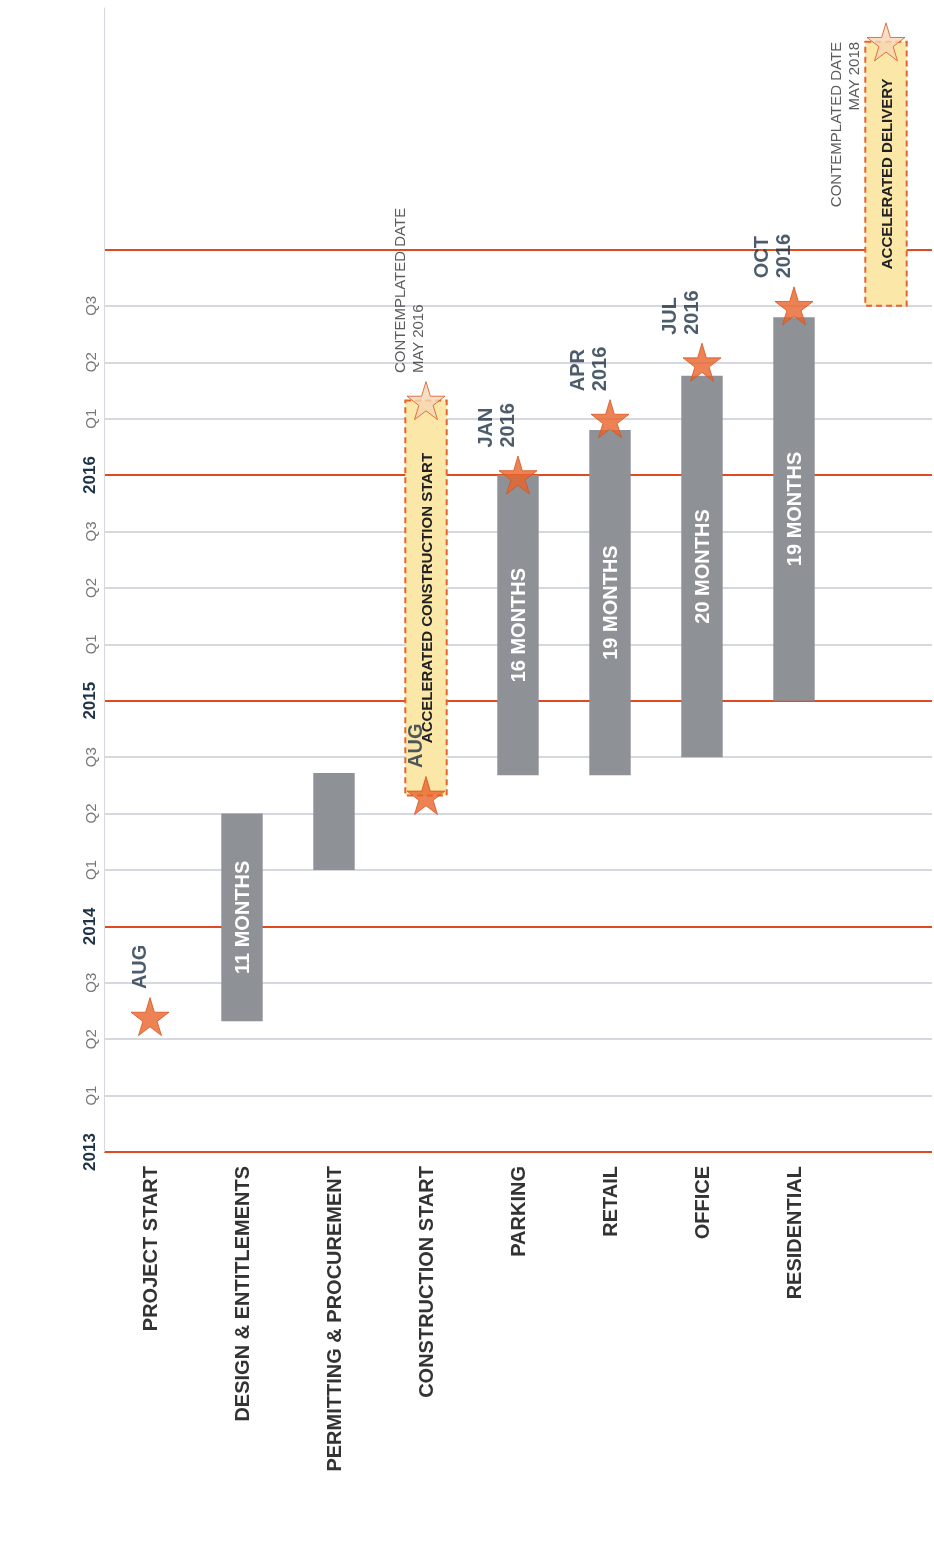 The width and height of the screenshot is (934, 1562). What do you see at coordinates (150, 1249) in the screenshot?
I see `x-tick-label: PROJECT START` at bounding box center [150, 1249].